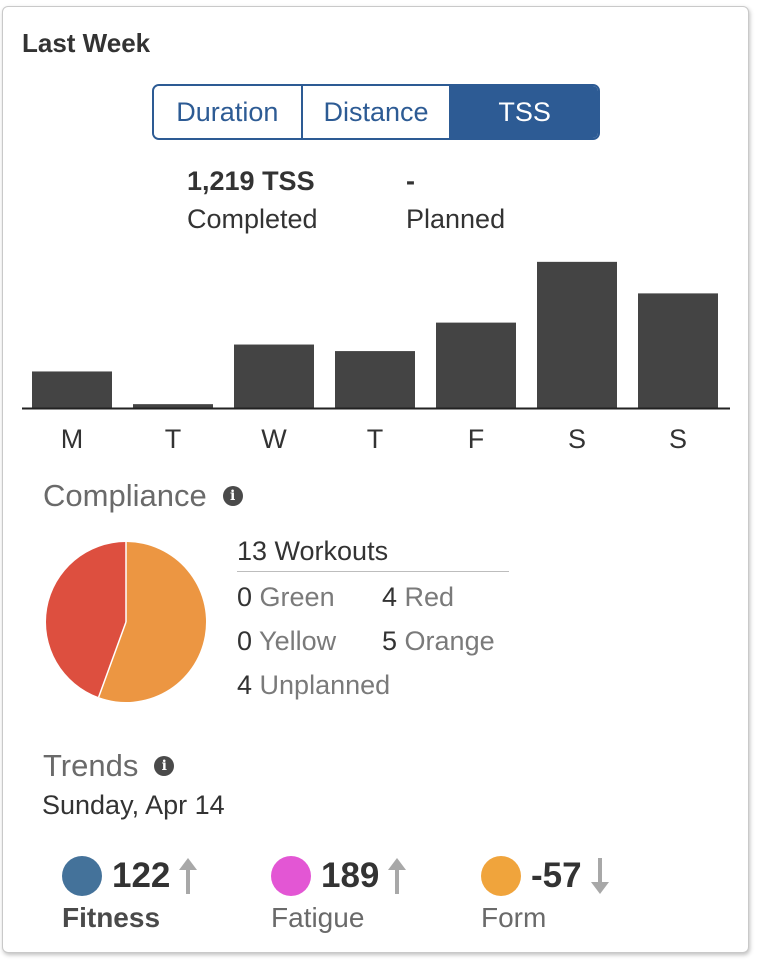 This screenshot has height=964, width=762. Describe the element at coordinates (373, 554) in the screenshot. I see `workouts-count: 13 Workouts` at that location.